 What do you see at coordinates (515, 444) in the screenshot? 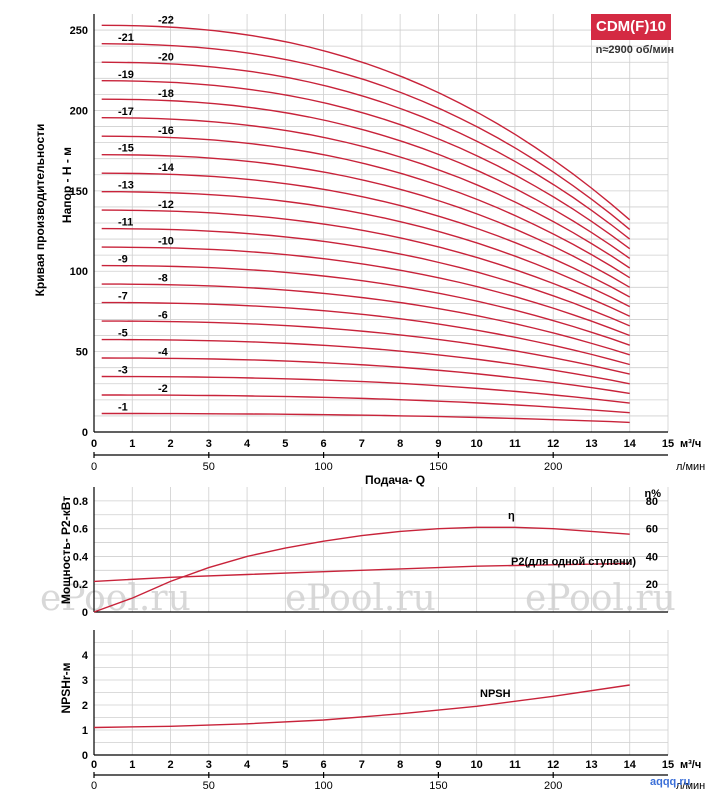
I see `head-x-tick: 11` at bounding box center [515, 444].